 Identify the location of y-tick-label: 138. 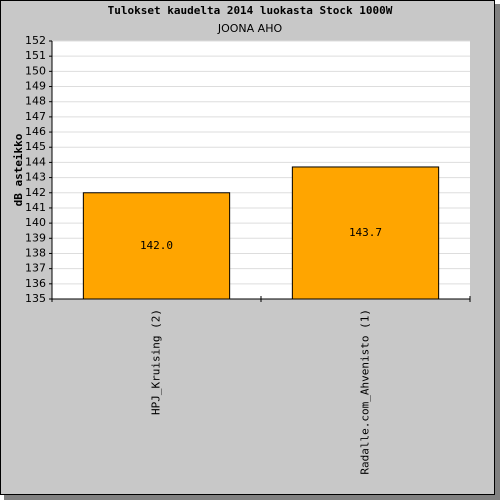
(35, 252).